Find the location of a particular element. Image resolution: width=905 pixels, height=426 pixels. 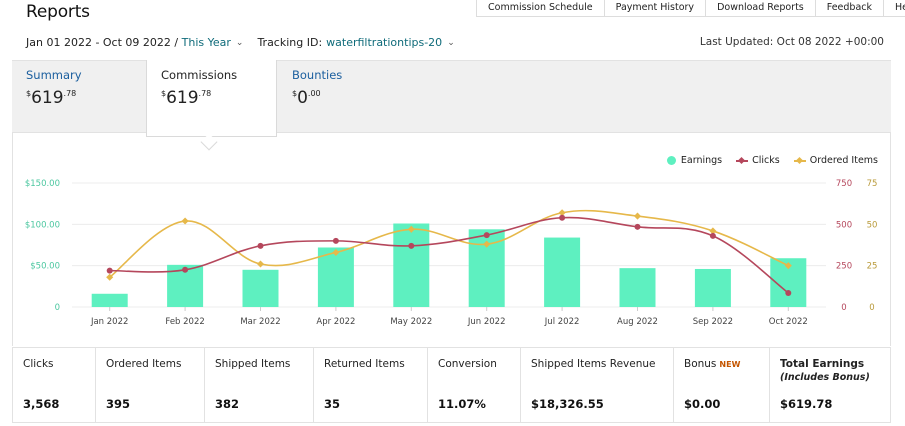

legend-ordered-items: Ordered Items is located at coordinates (835, 160).